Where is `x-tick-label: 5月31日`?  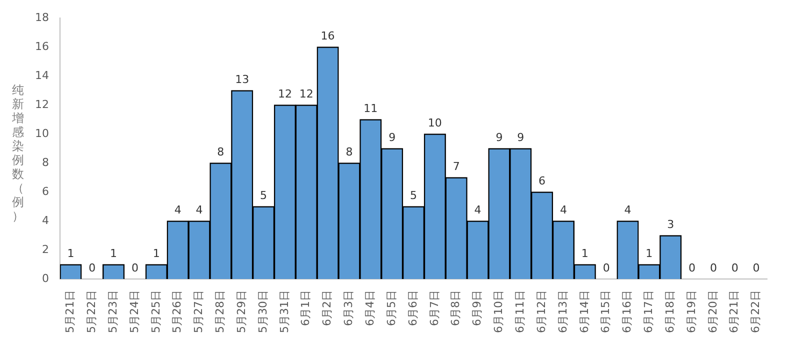
x-tick-label: 5月31日 is located at coordinates (284, 312).